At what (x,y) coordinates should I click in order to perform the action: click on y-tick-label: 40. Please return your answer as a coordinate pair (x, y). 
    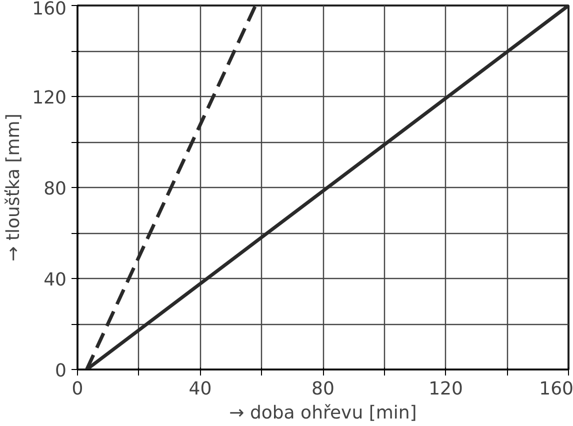
    Looking at the image, I should click on (55, 280).